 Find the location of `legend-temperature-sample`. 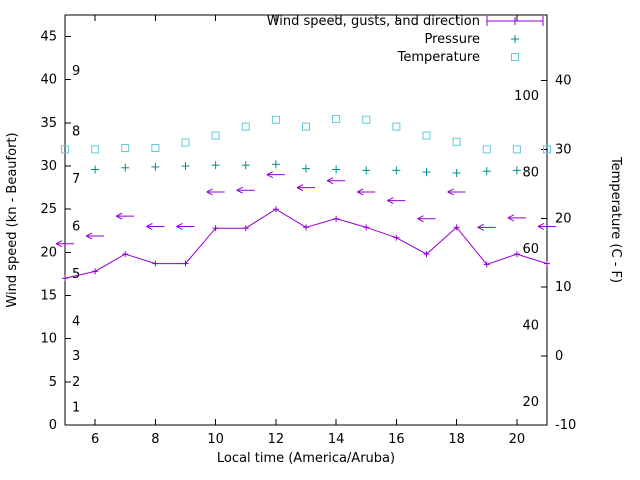

legend-temperature-sample is located at coordinates (515, 57).